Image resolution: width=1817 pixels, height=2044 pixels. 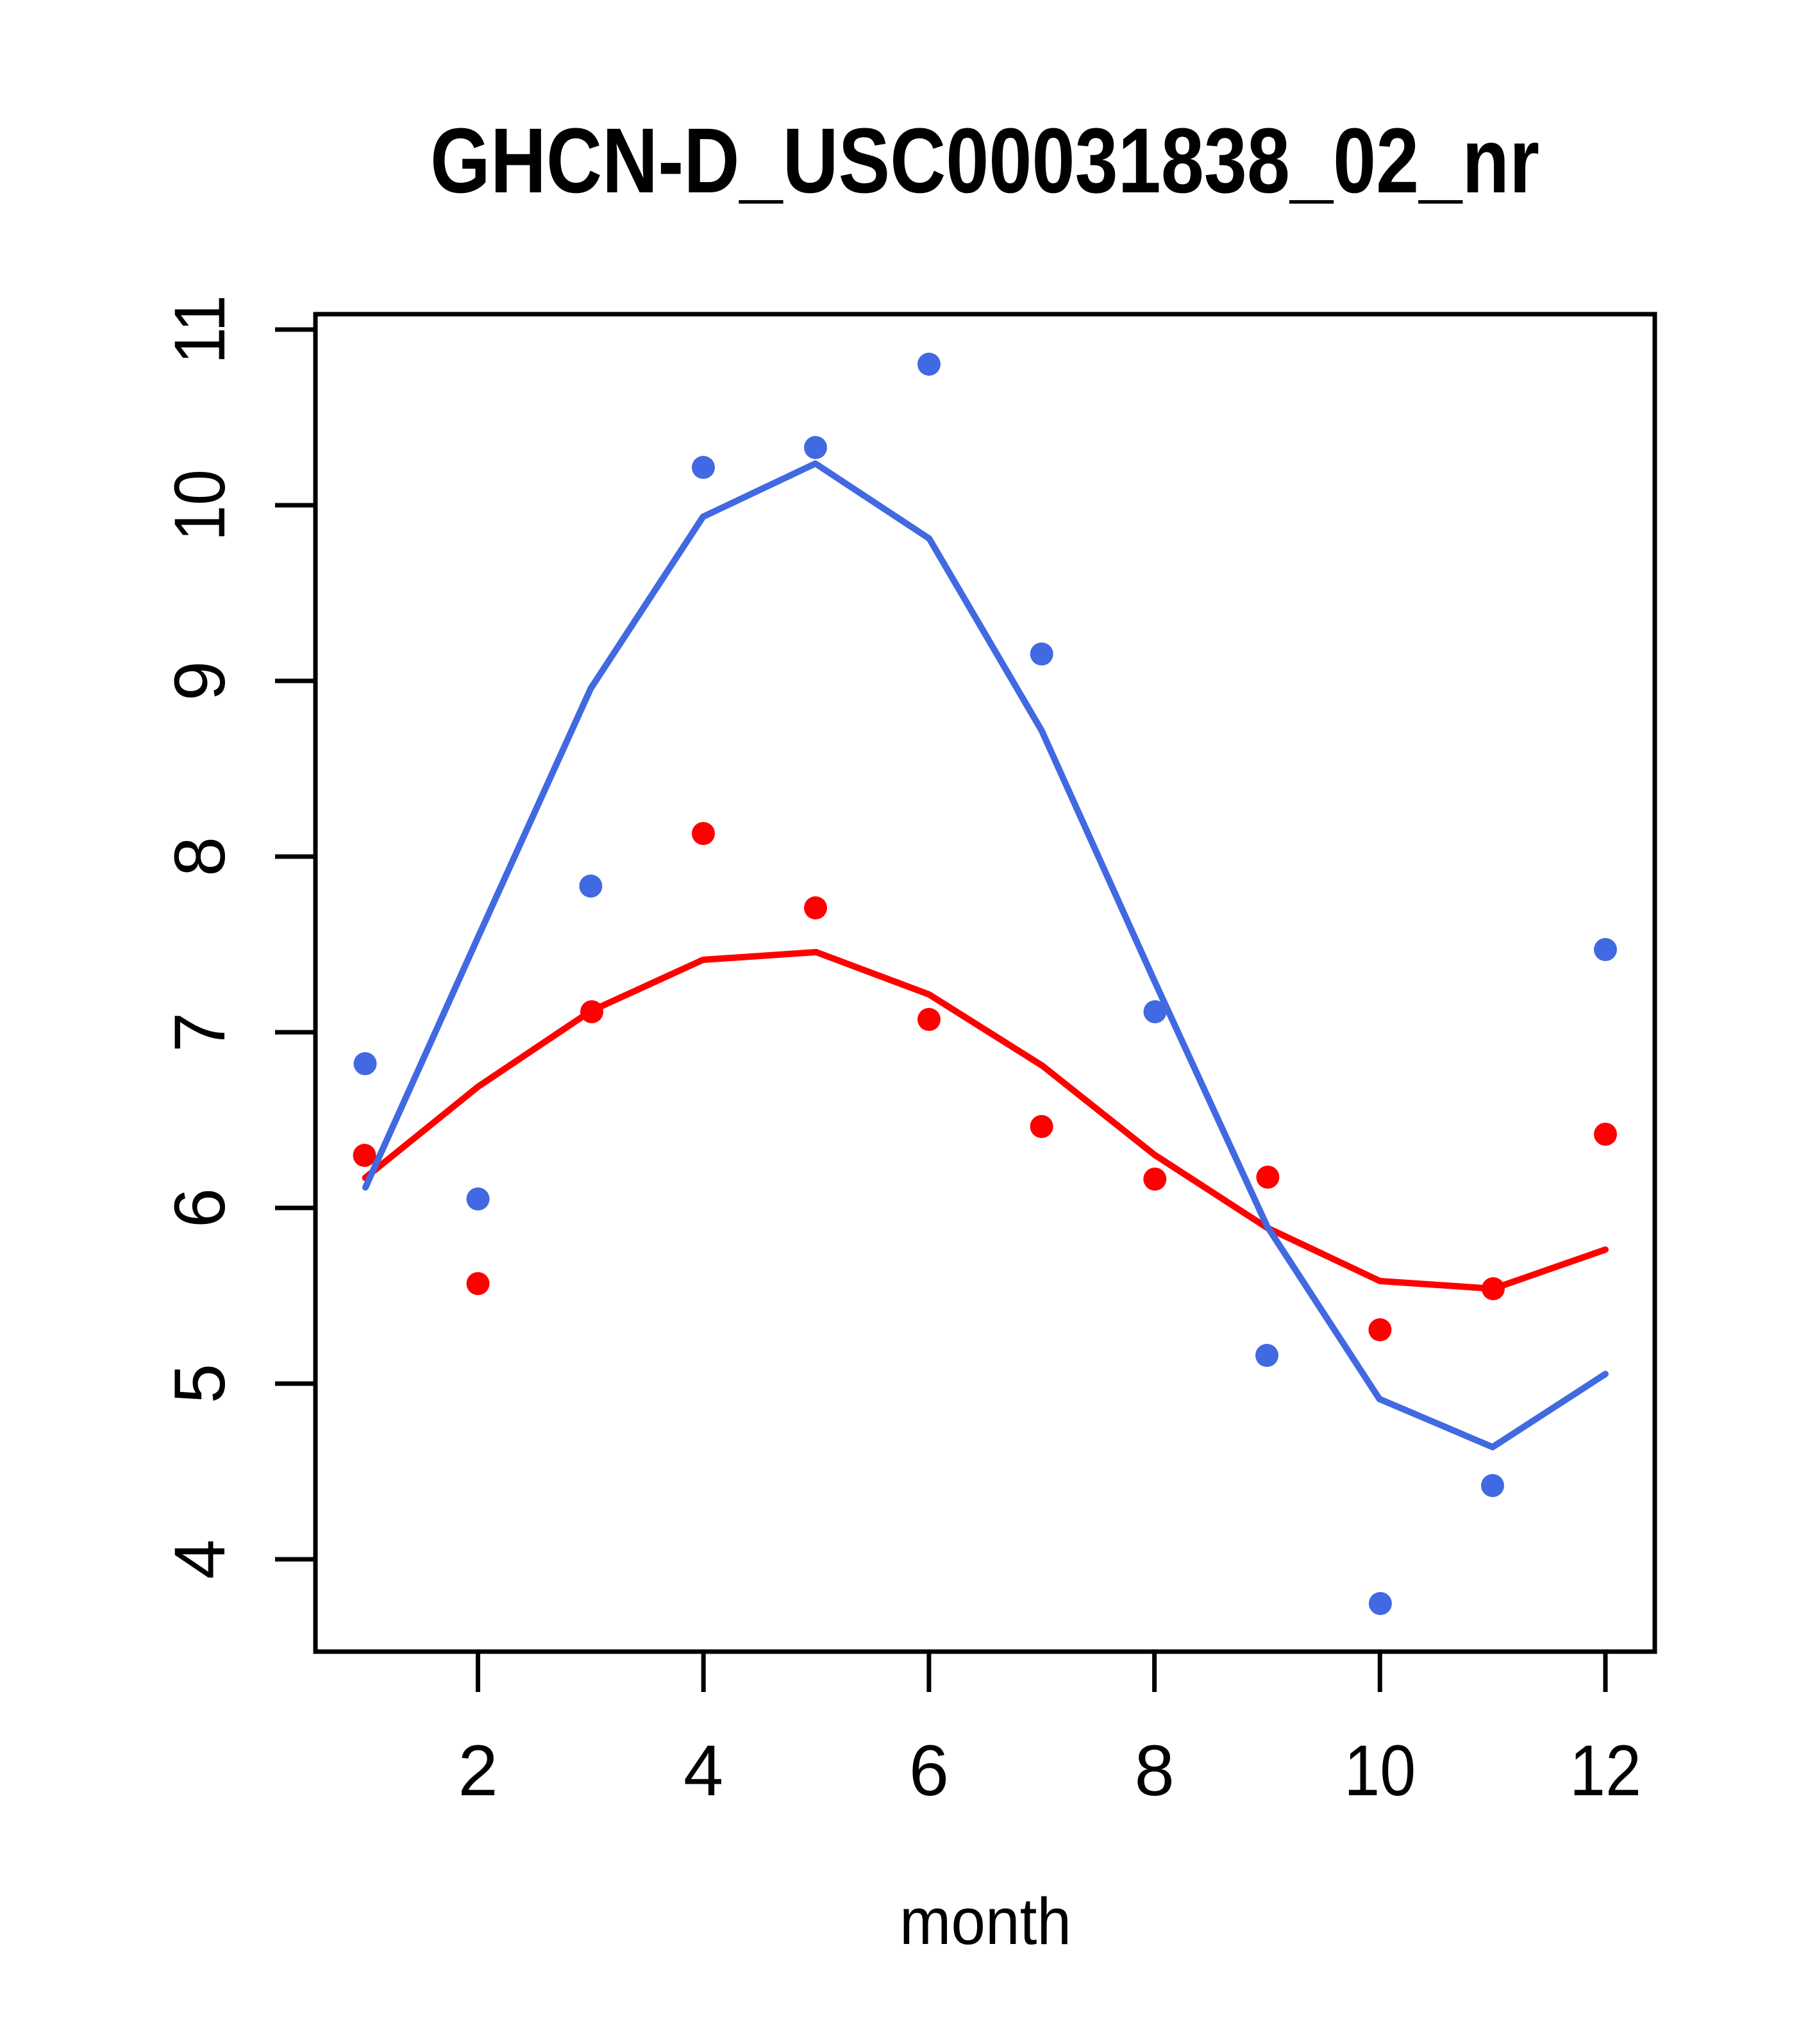 I want to click on svg-text: GHCN-D_USC00031838_02_nr, so click(x=984, y=160).